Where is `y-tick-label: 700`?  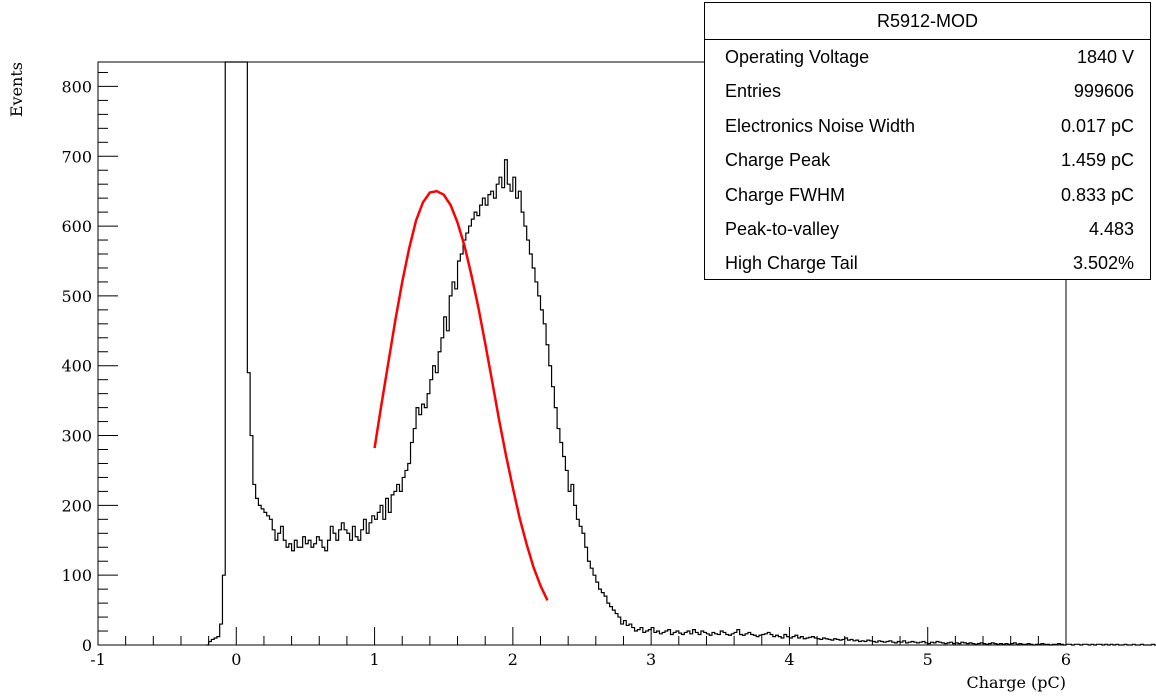
y-tick-label: 700 is located at coordinates (76, 156).